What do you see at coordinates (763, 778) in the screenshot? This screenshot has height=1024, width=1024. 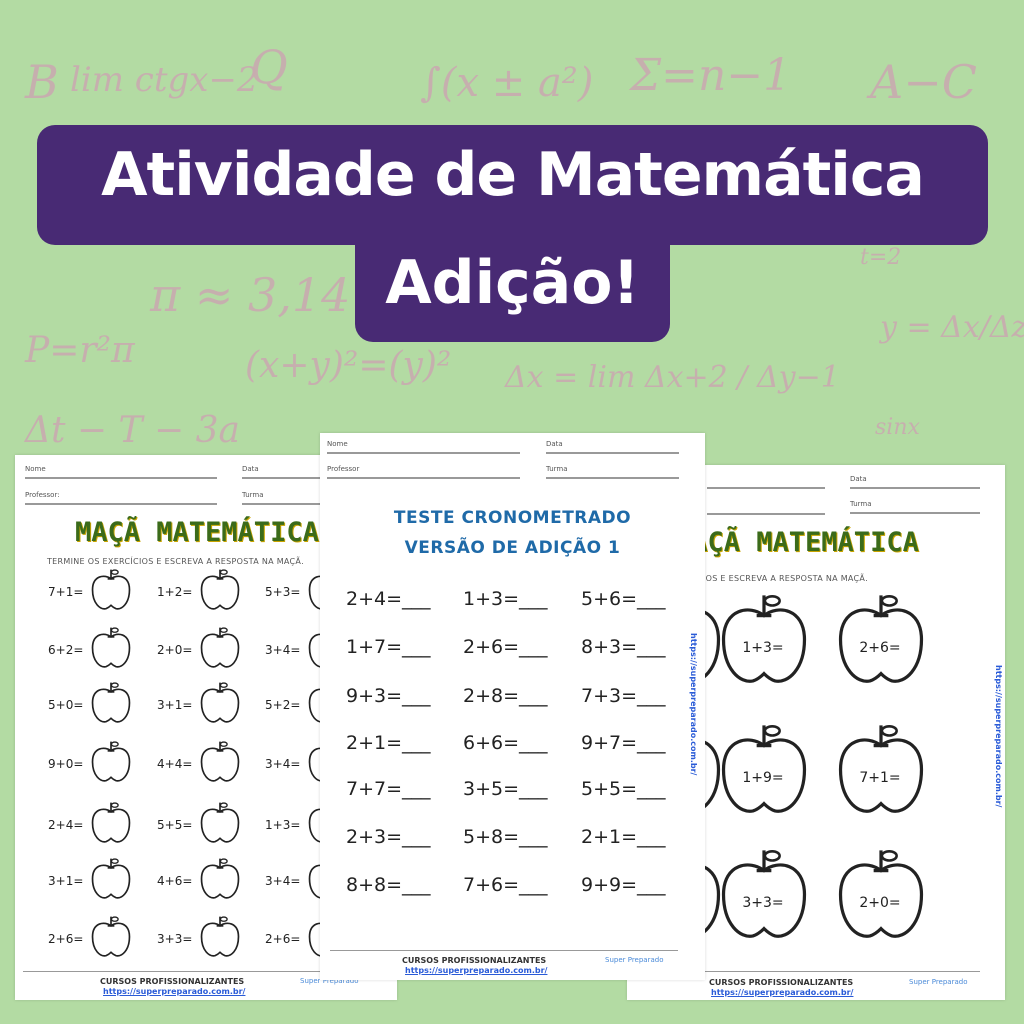 I see `equation: 1+9=` at bounding box center [763, 778].